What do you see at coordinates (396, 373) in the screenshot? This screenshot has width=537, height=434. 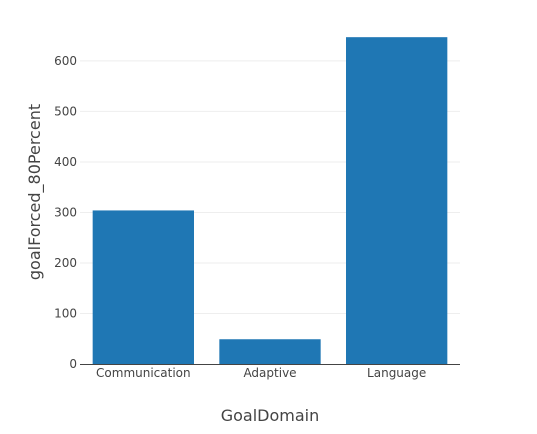 I see `x-tick-label: Language` at bounding box center [396, 373].